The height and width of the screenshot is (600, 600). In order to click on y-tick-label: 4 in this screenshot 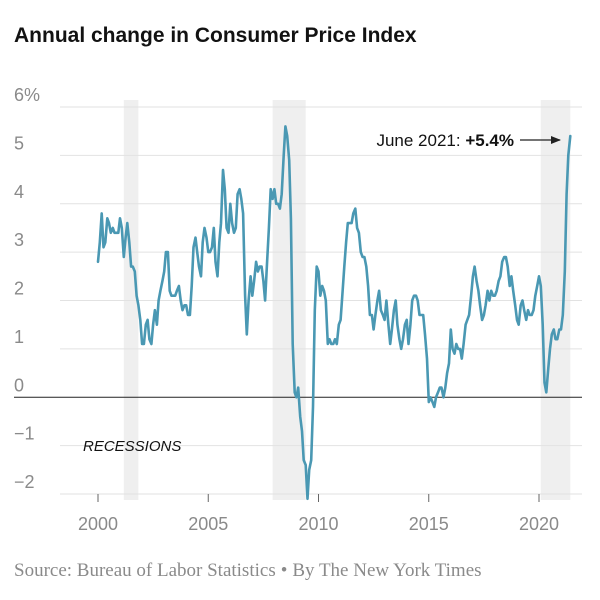, I will do `click(19, 192)`.